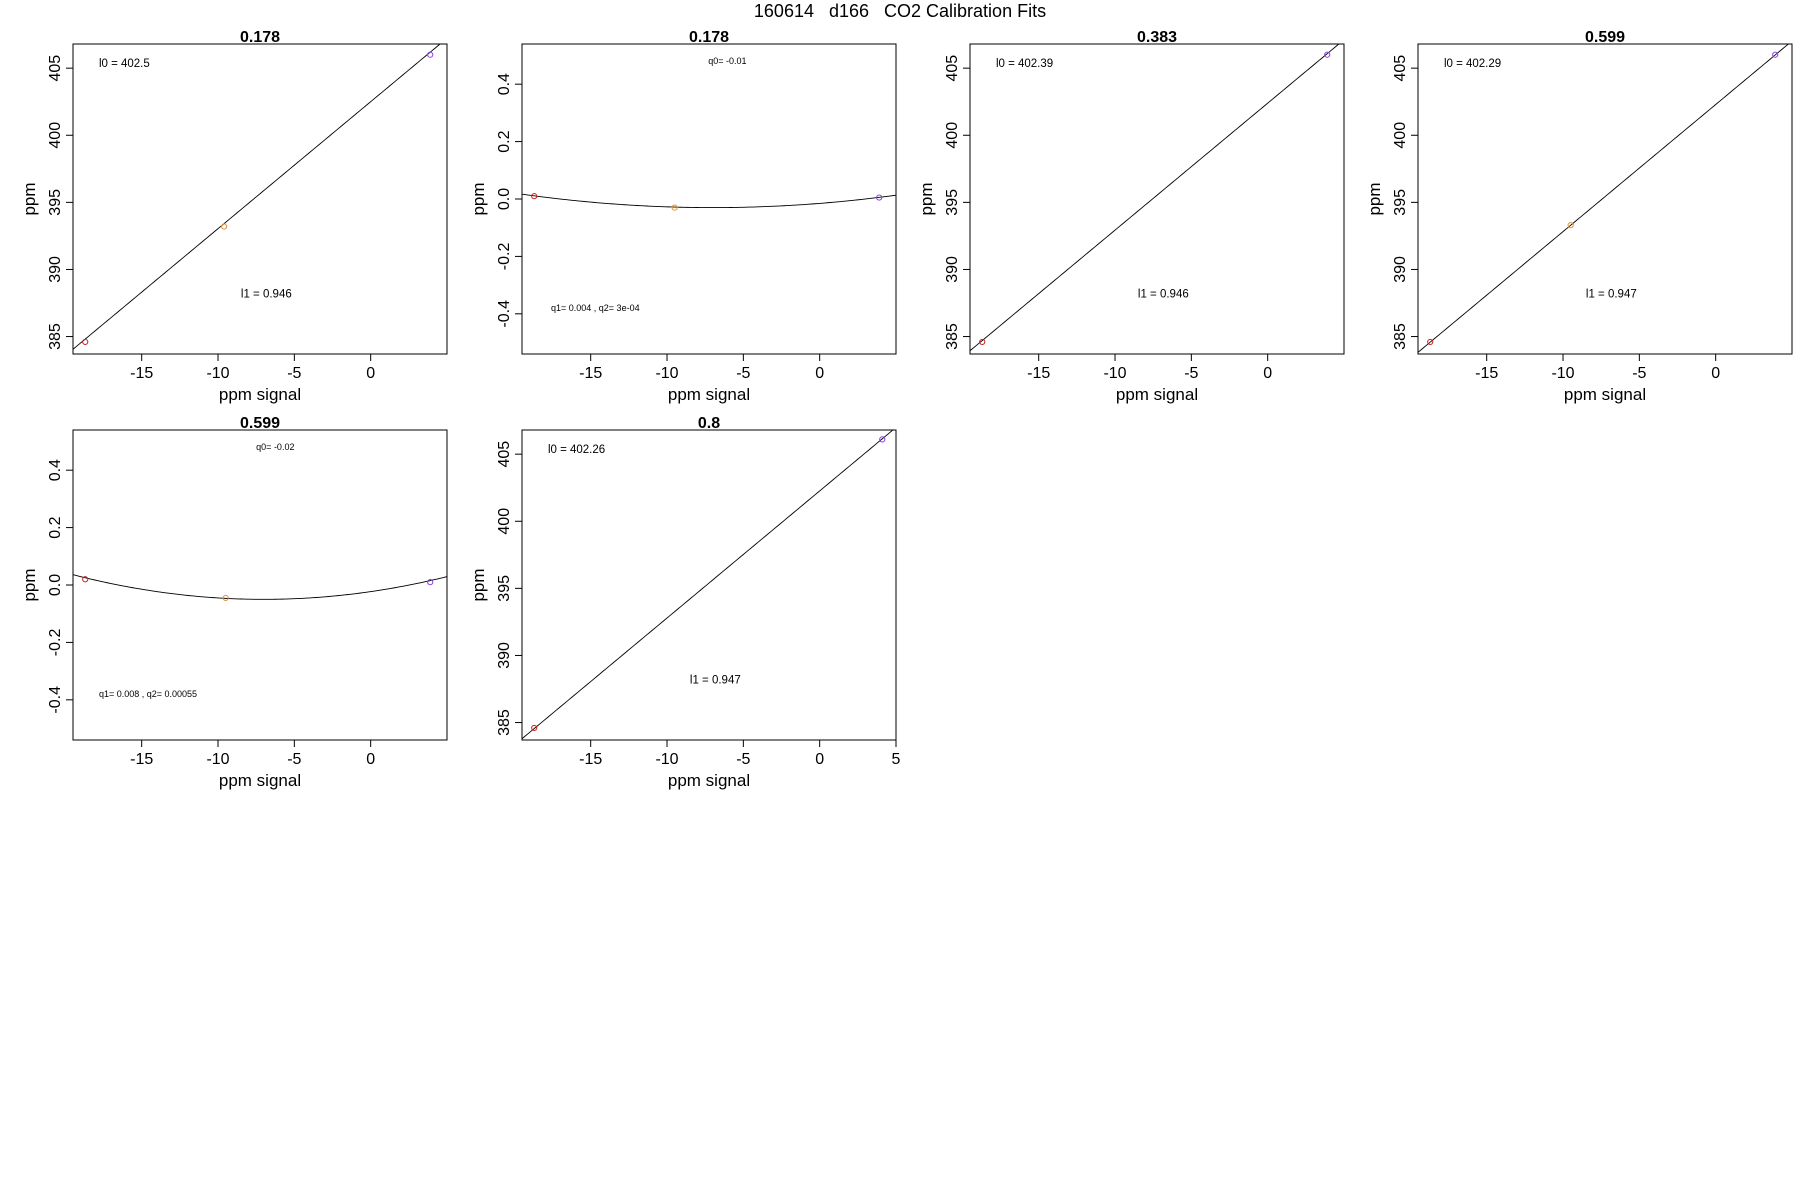 The height and width of the screenshot is (1200, 1800). Describe the element at coordinates (727, 61) in the screenshot. I see `fit-annotation: q0= -0.01` at that location.